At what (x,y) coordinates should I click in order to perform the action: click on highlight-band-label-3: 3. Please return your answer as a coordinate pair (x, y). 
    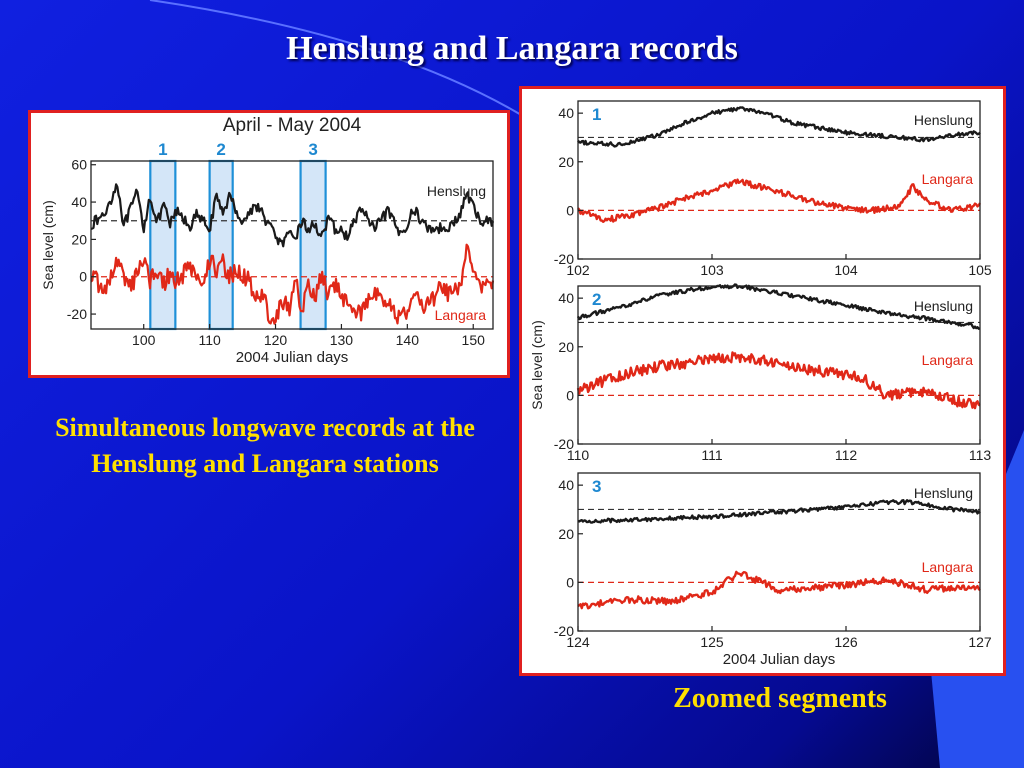
    Looking at the image, I should click on (312, 149).